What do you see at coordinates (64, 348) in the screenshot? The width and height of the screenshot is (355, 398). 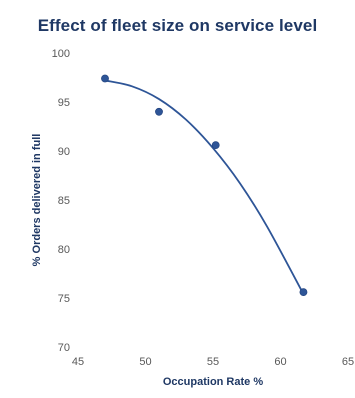 I see `y-tick-label: 70` at bounding box center [64, 348].